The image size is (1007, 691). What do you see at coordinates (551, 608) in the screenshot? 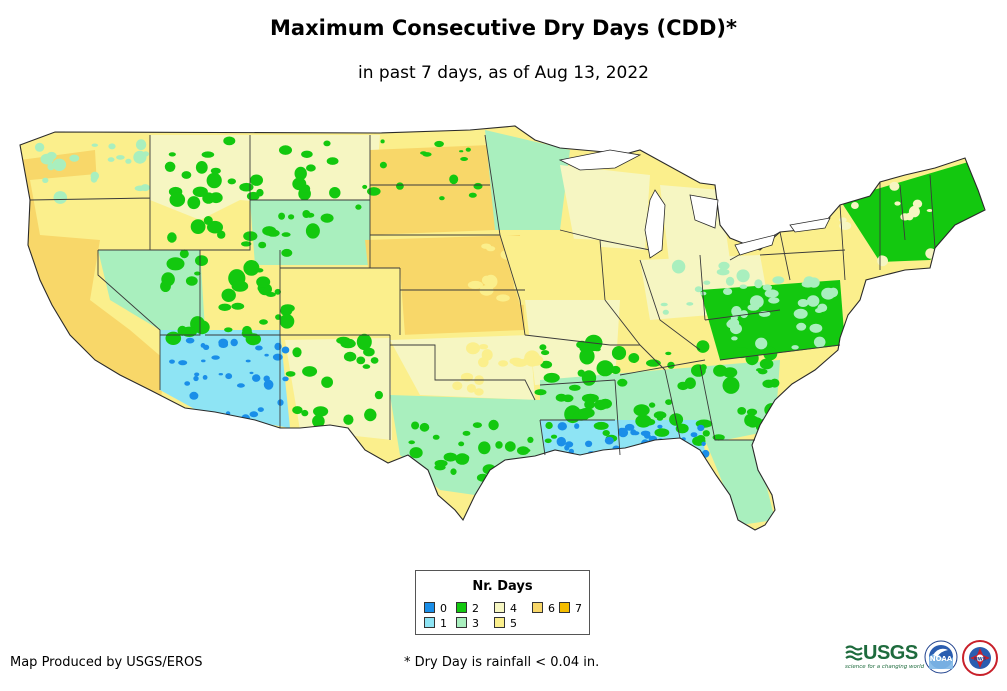
I see `legend-label-6: 6` at bounding box center [551, 608].